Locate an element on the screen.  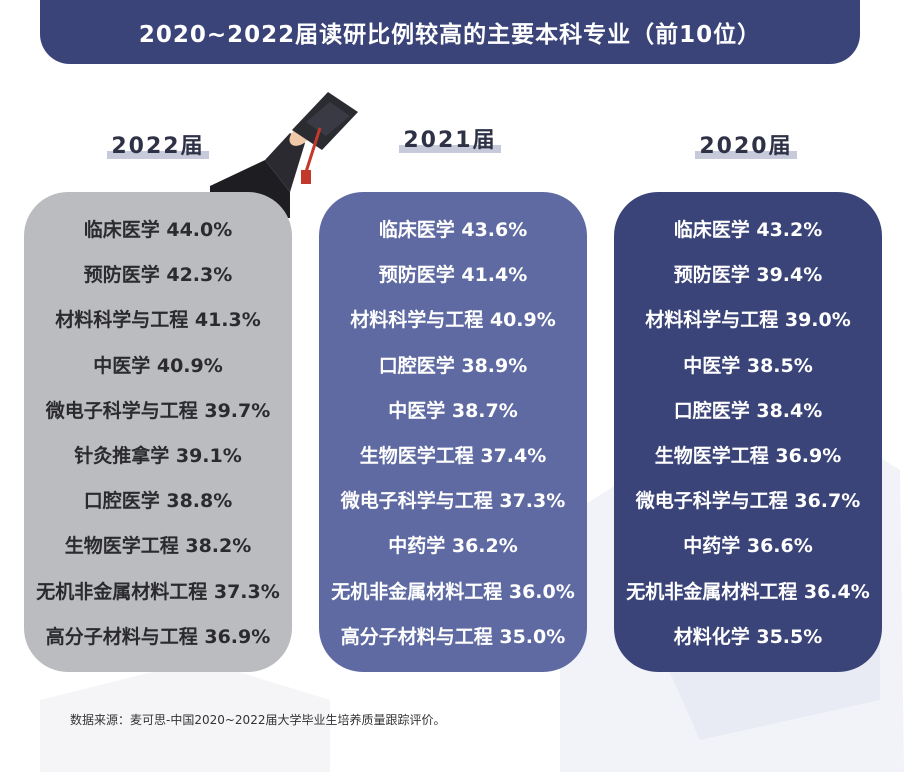
ratio-value: 39.4% is located at coordinates (789, 275).